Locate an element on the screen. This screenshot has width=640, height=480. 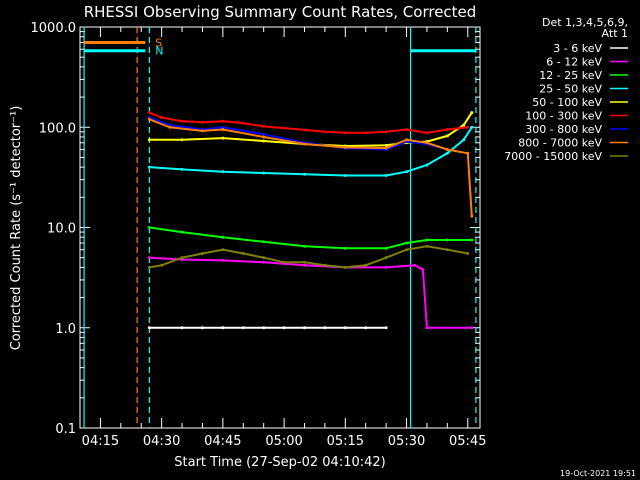
legend-label-50-100-kev: 50 - 100 keV is located at coordinates (567, 102).